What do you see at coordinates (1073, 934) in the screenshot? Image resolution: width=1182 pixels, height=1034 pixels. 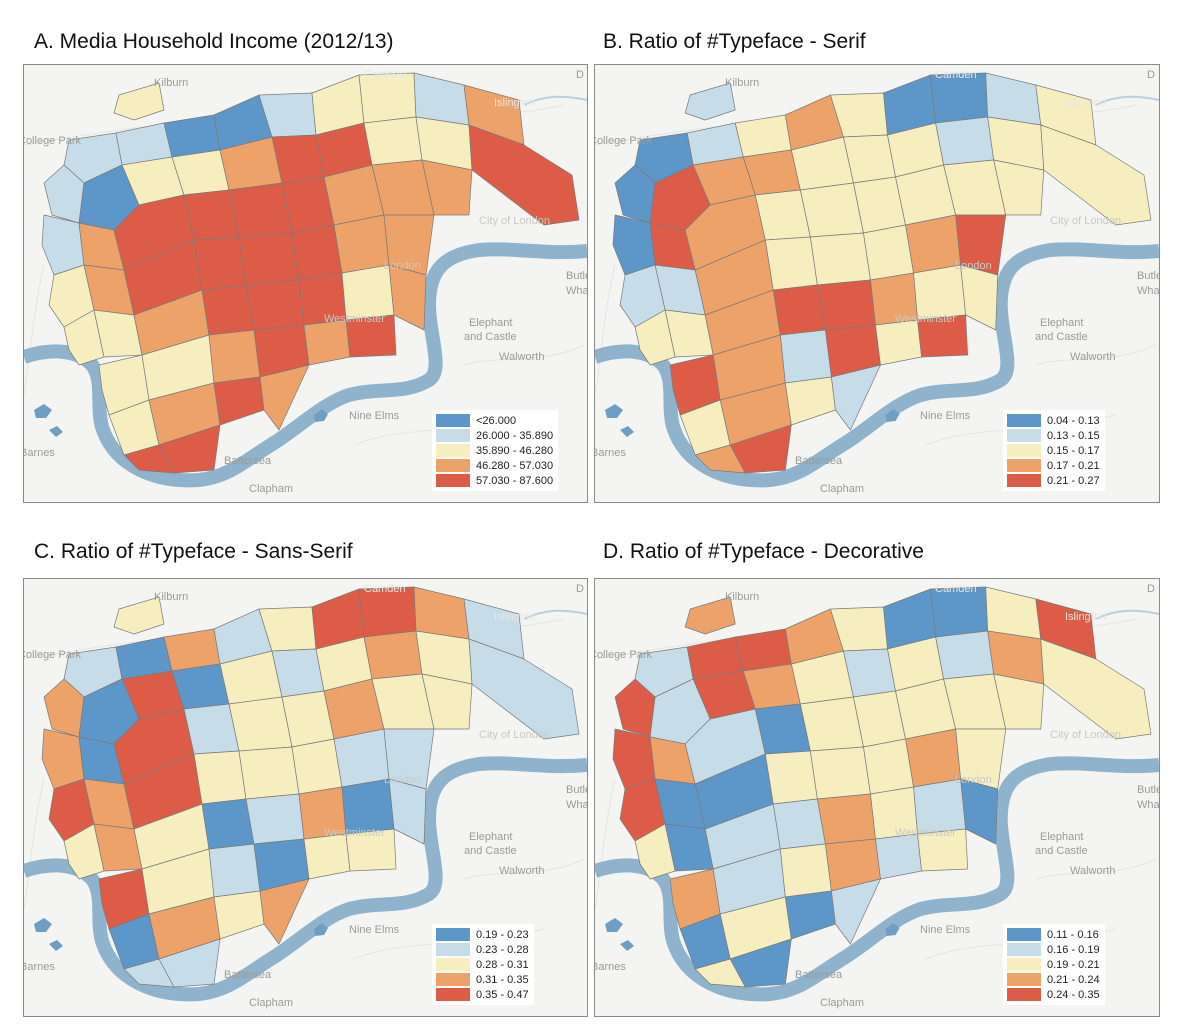 I see `legend-label: 0.11 - 0.16` at bounding box center [1073, 934].